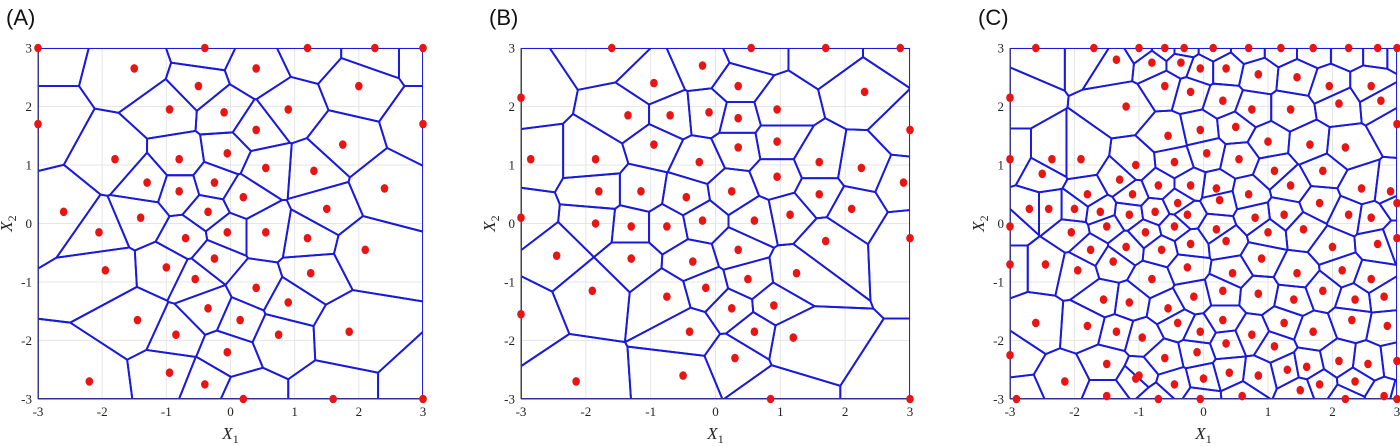  What do you see at coordinates (1397, 411) in the screenshot?
I see `x-tick-label: 3` at bounding box center [1397, 411].